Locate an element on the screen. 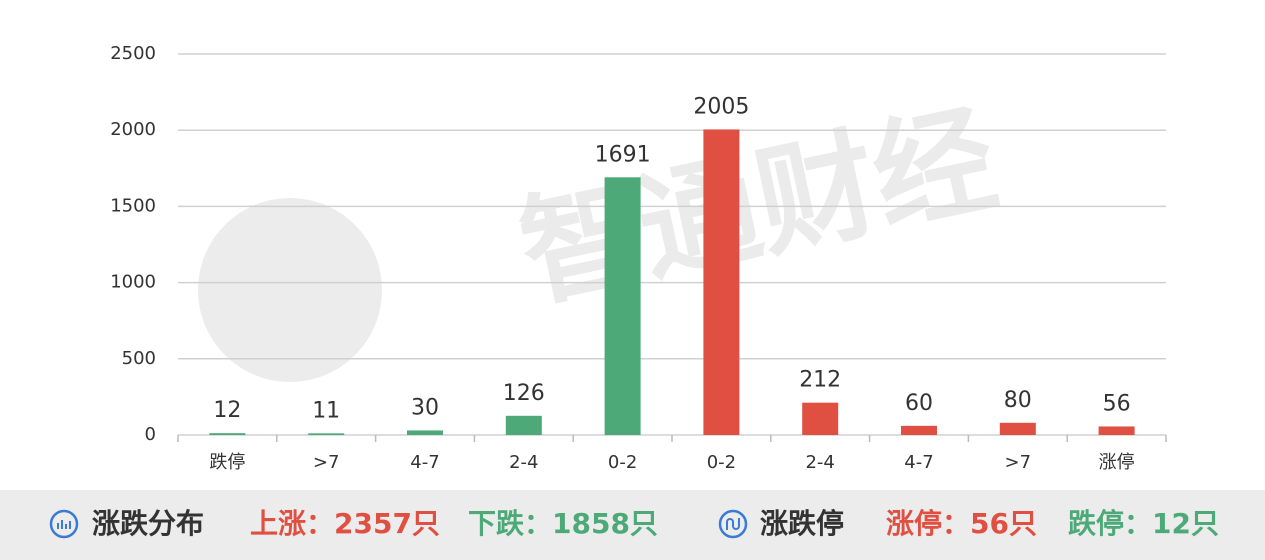  footer-title: 涨跌分布 is located at coordinates (148, 523).